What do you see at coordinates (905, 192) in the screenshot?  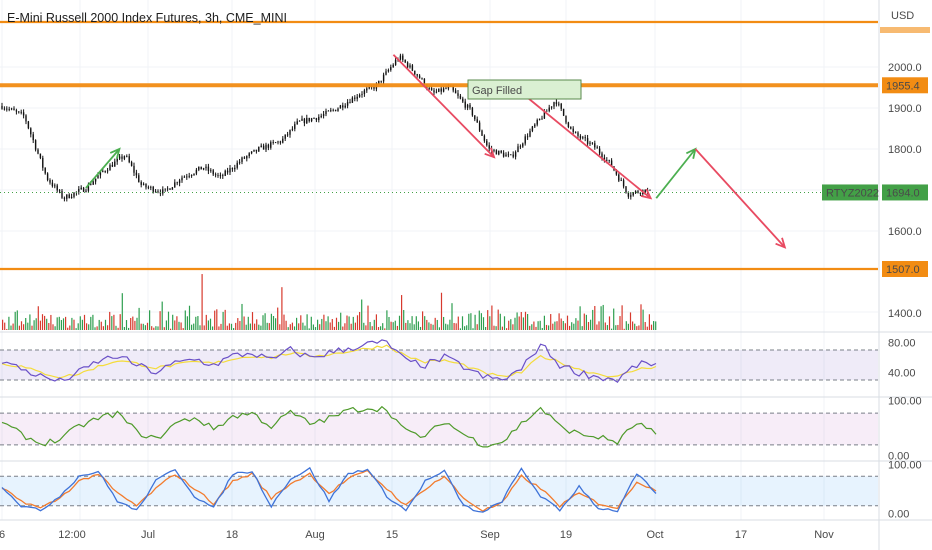 I see `last-price-tag: 1694.0` at bounding box center [905, 192].